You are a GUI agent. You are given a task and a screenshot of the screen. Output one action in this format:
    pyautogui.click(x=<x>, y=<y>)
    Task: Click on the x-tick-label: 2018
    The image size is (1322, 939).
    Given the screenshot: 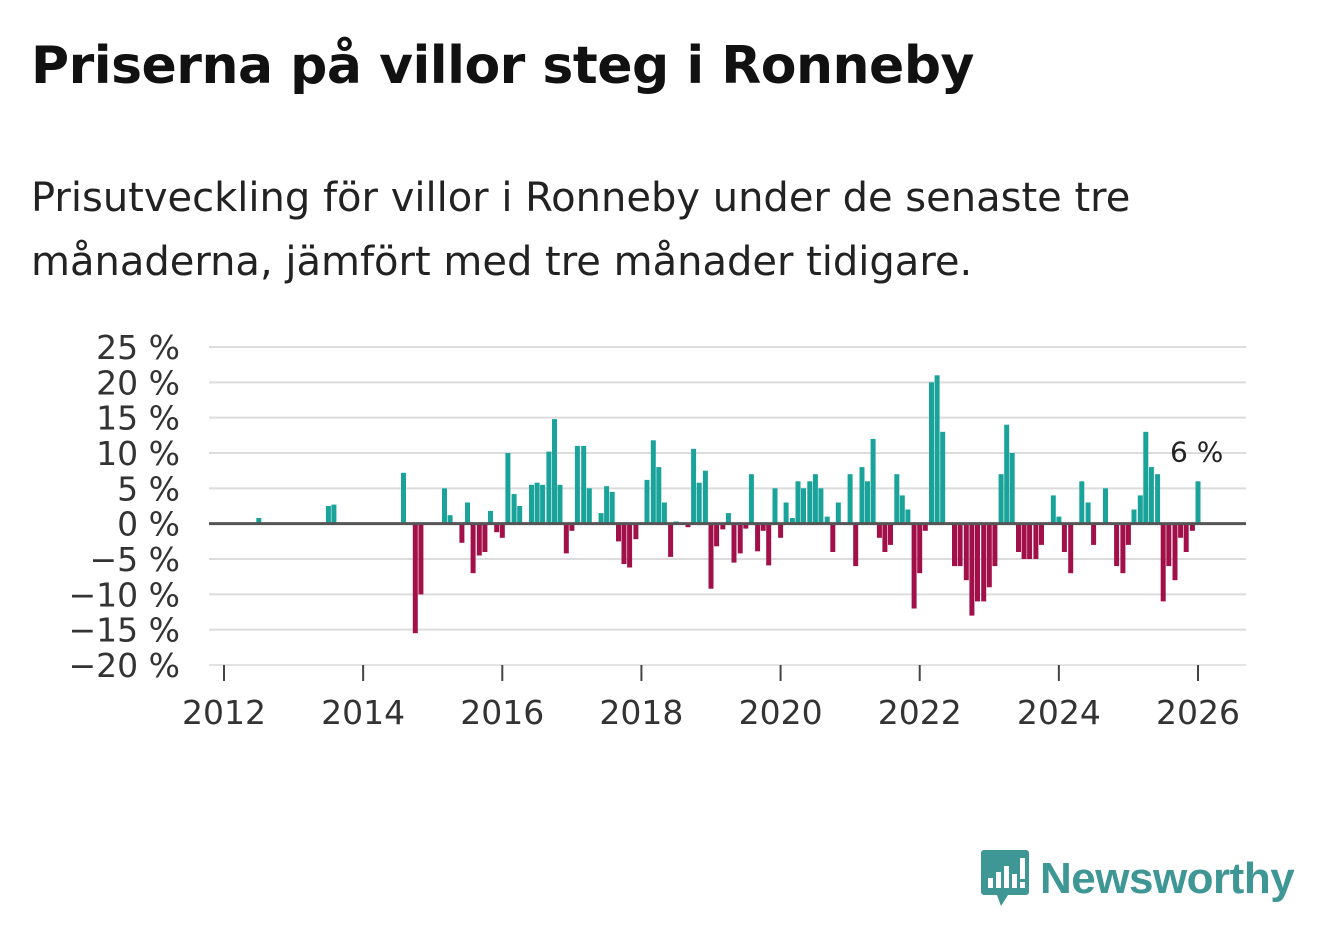 What is the action you would take?
    pyautogui.click(x=641, y=712)
    